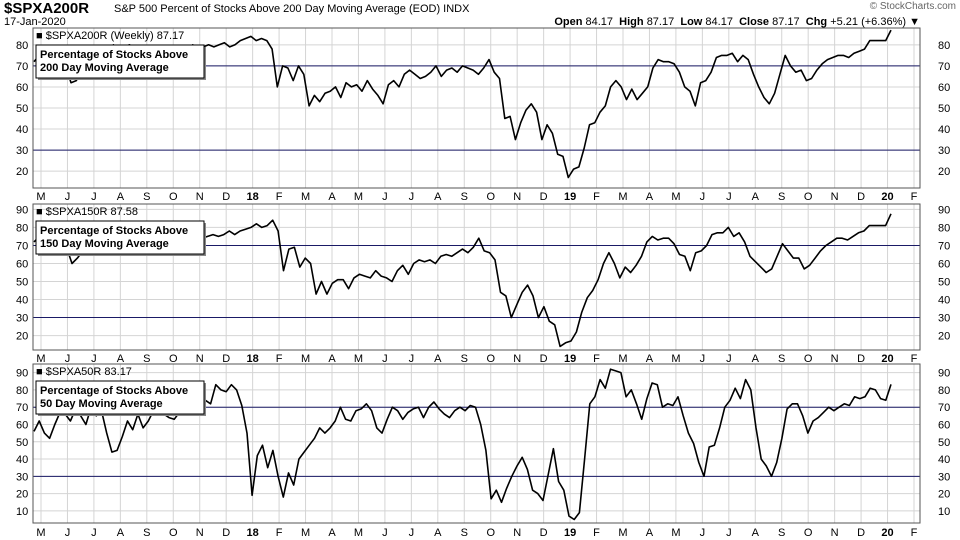  I want to click on panel-label: ■ $SPXA50R 83.17, so click(84, 372).